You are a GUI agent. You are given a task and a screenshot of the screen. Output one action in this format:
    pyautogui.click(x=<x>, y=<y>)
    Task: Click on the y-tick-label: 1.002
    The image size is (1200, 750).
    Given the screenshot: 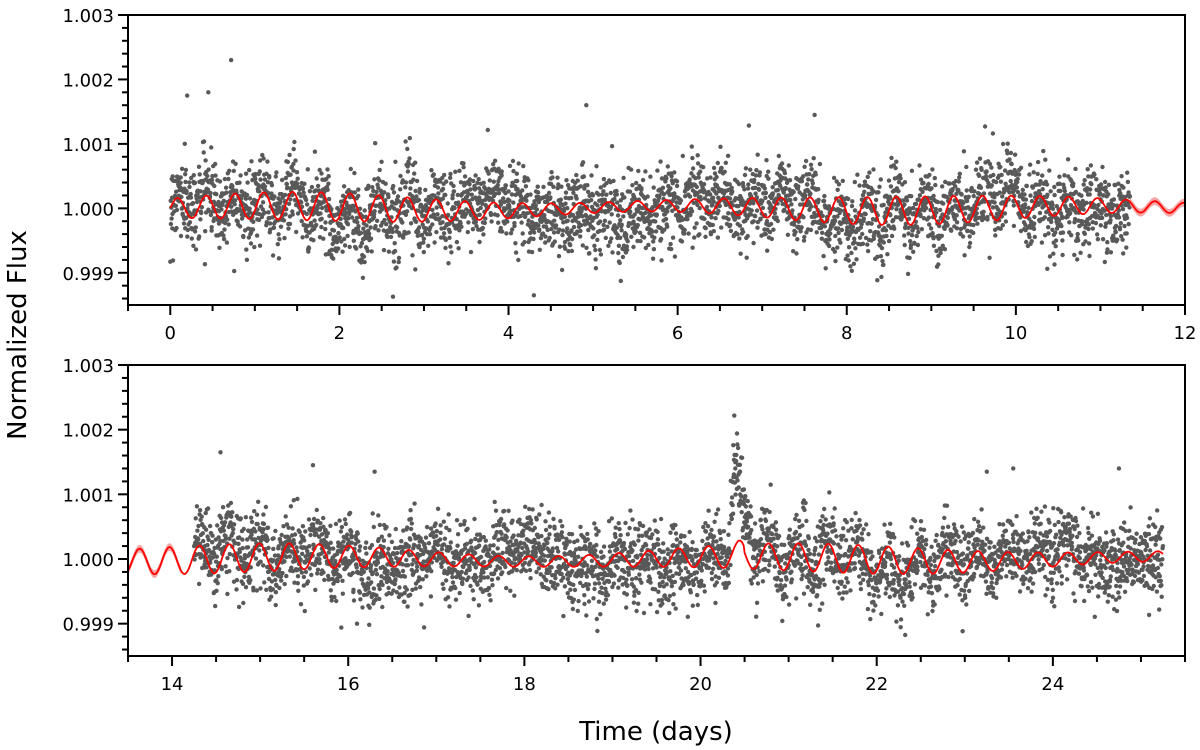 What is the action you would take?
    pyautogui.click(x=88, y=80)
    